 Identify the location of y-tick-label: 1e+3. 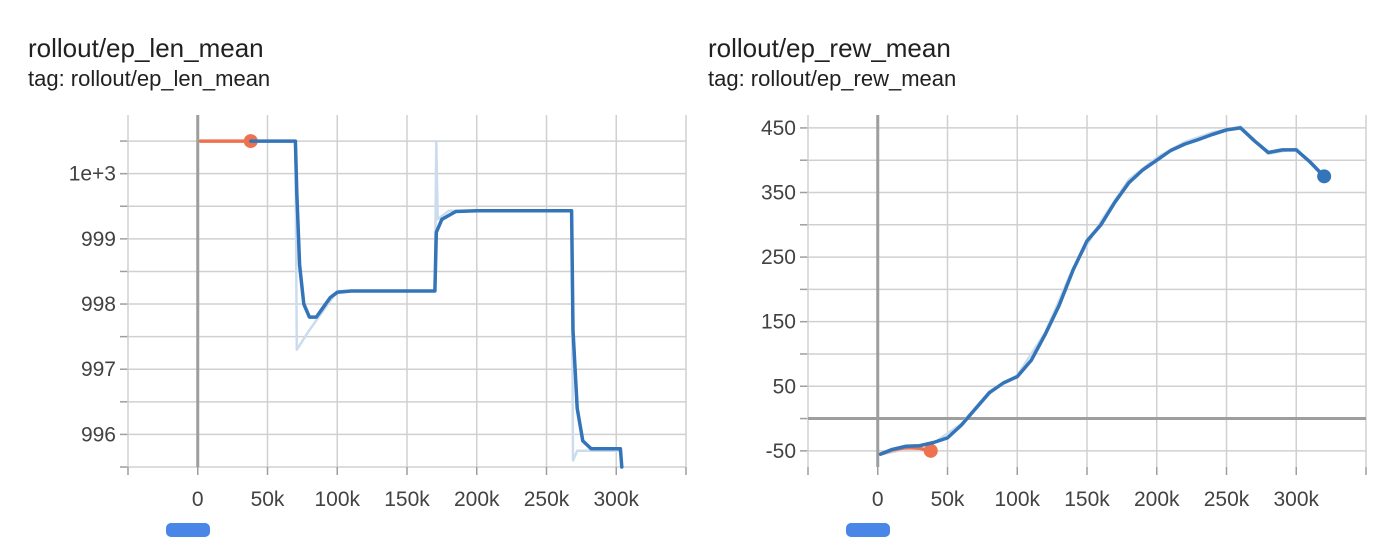
(92, 174).